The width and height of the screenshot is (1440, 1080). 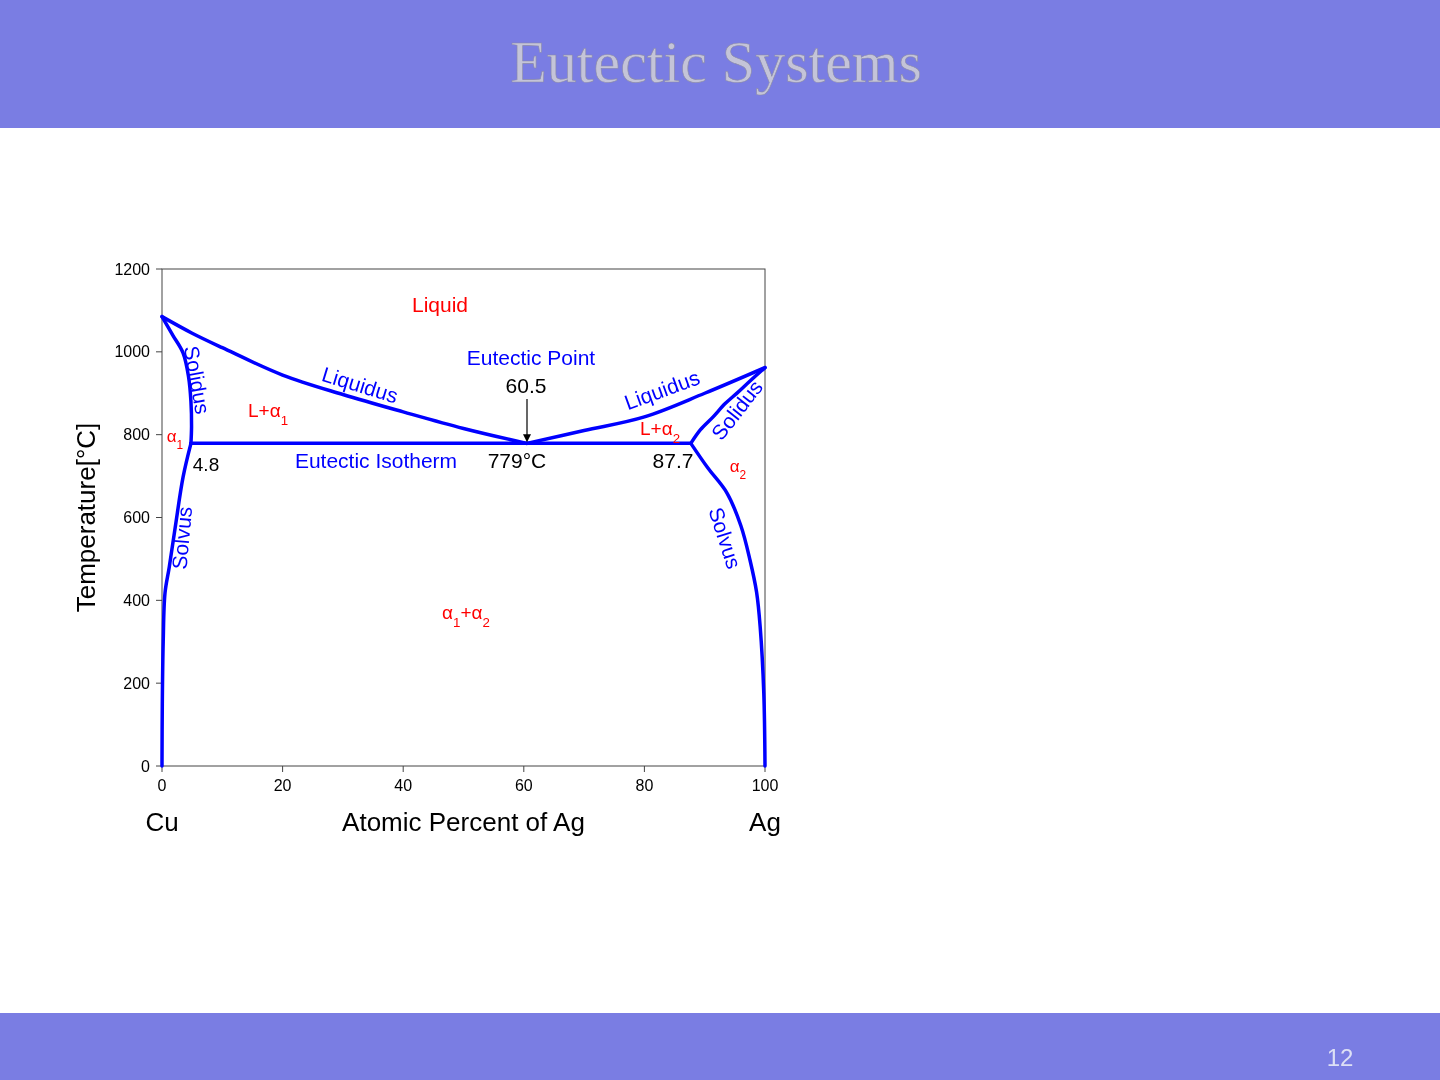 I want to click on annotation: α$_{1}$, so click(x=175, y=439).